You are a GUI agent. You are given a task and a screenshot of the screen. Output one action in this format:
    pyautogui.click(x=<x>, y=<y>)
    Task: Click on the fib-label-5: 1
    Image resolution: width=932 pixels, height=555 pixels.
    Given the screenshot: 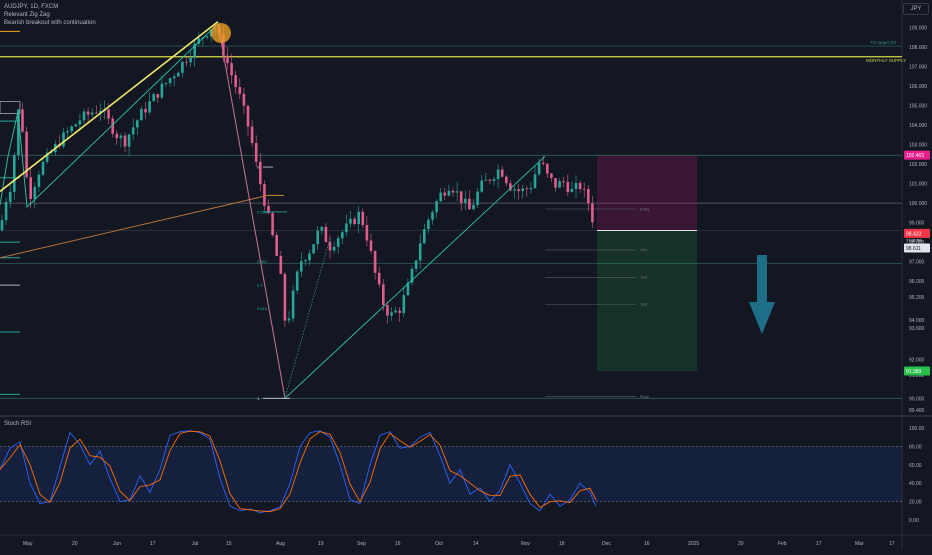 What is the action you would take?
    pyautogui.click(x=258, y=398)
    